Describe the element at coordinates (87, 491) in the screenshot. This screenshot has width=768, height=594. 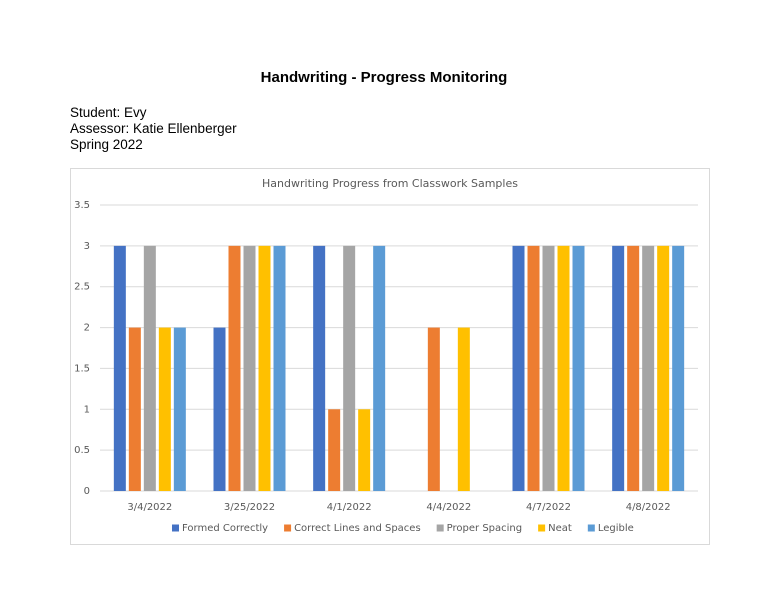
I see `y-tick-label: 0` at that location.